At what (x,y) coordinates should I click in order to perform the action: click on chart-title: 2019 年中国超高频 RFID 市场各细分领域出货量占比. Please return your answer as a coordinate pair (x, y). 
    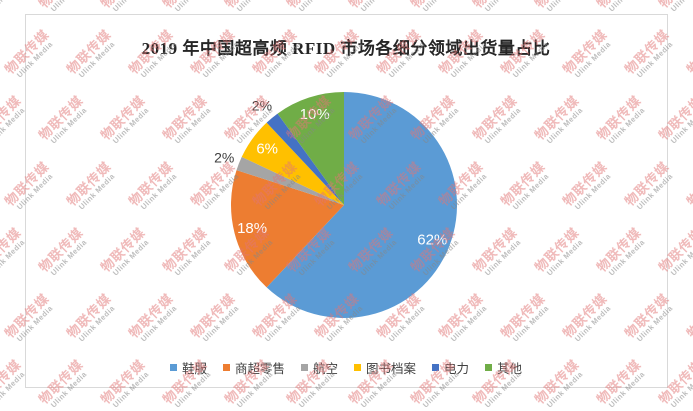
    Looking at the image, I should click on (346, 48).